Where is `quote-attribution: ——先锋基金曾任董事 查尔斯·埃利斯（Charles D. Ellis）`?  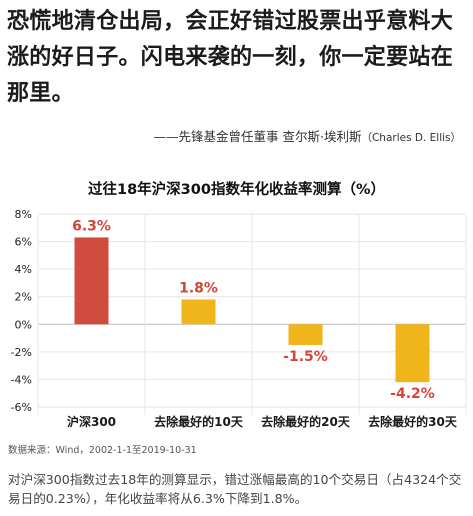 quote-attribution: ——先锋基金曾任董事 查尔斯·埃利斯（Charles D. Ellis） is located at coordinates (308, 135).